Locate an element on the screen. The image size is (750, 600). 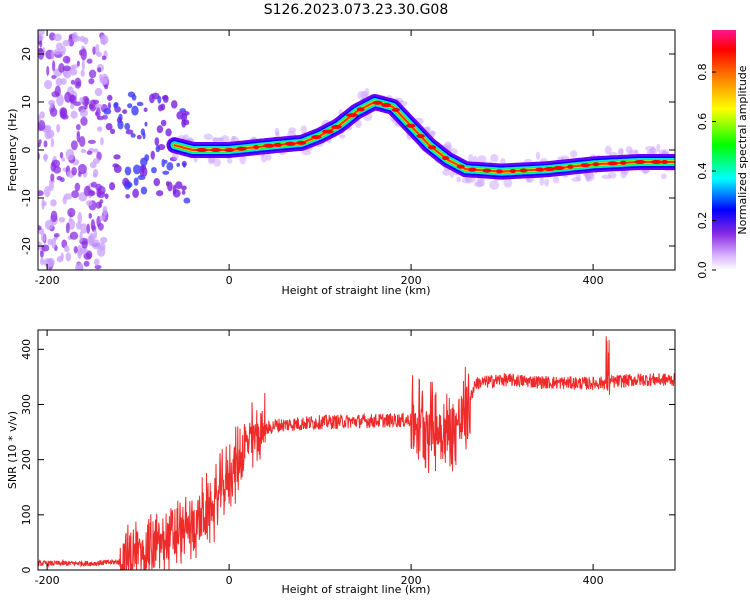
colorbar-tick-label: 0.0 is located at coordinates (702, 270).